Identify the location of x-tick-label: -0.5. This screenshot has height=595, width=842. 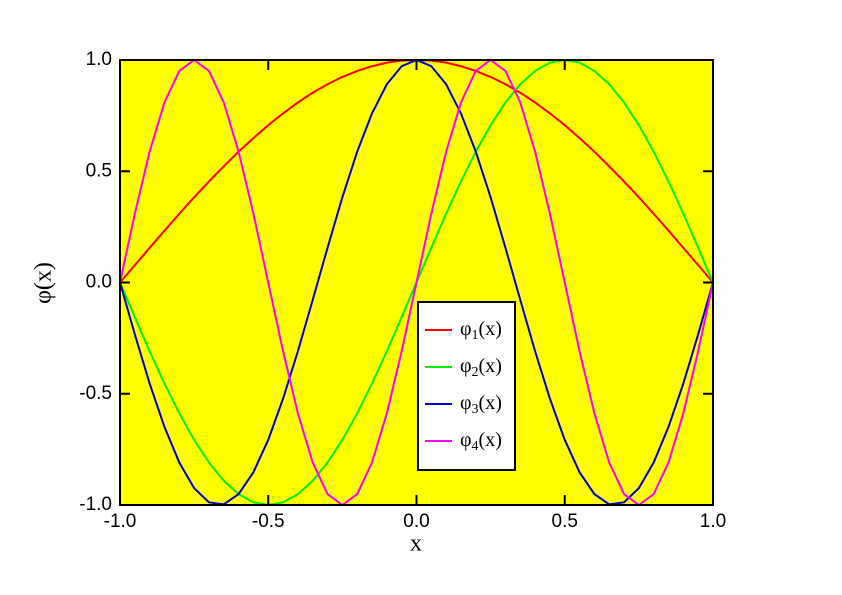
(268, 521).